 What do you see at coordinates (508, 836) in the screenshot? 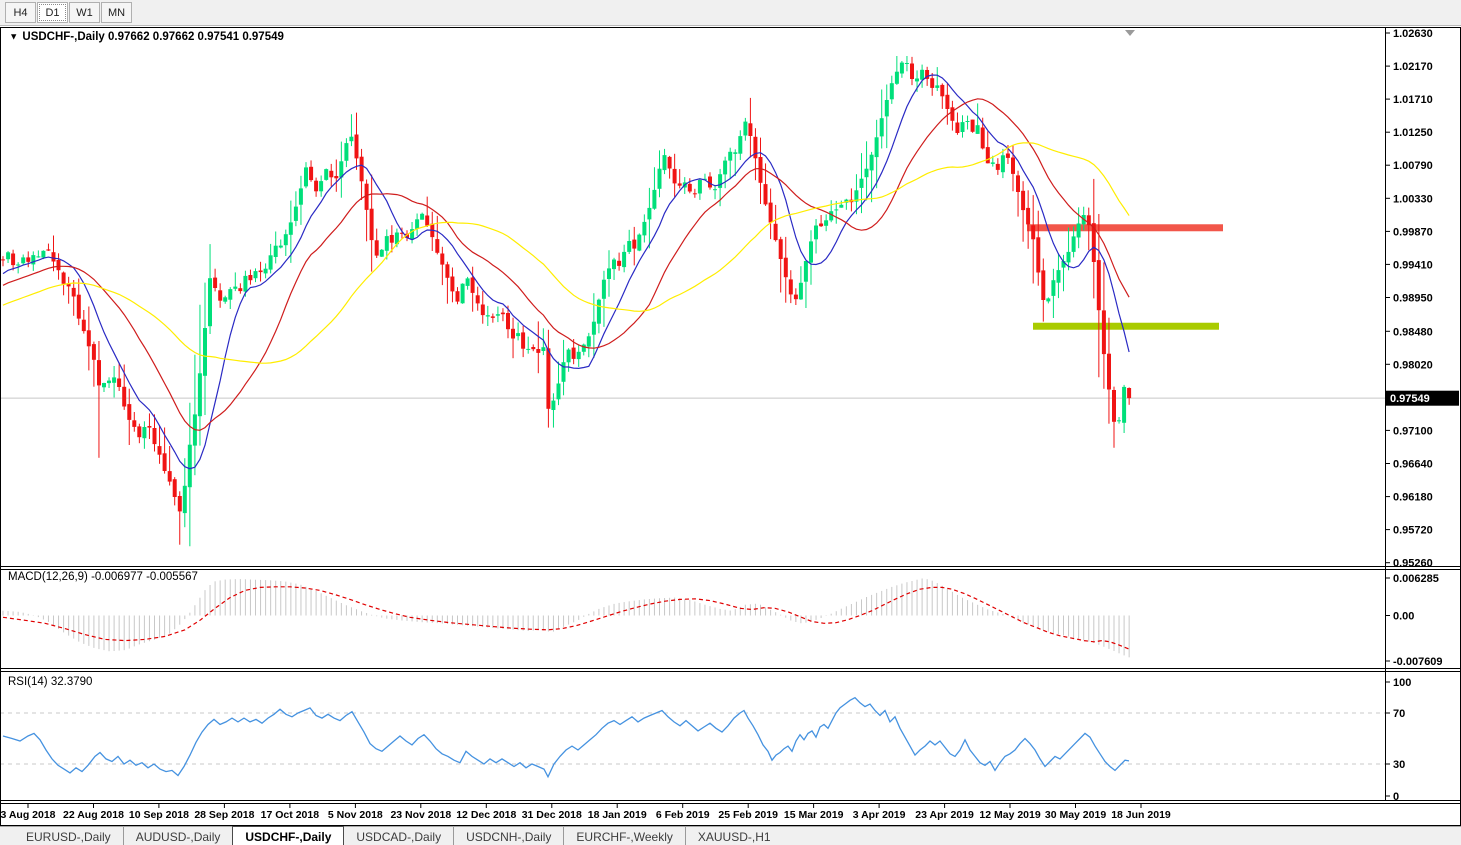
I see `tab-usdcnh-daily: USDCNH-,Daily` at bounding box center [508, 836].